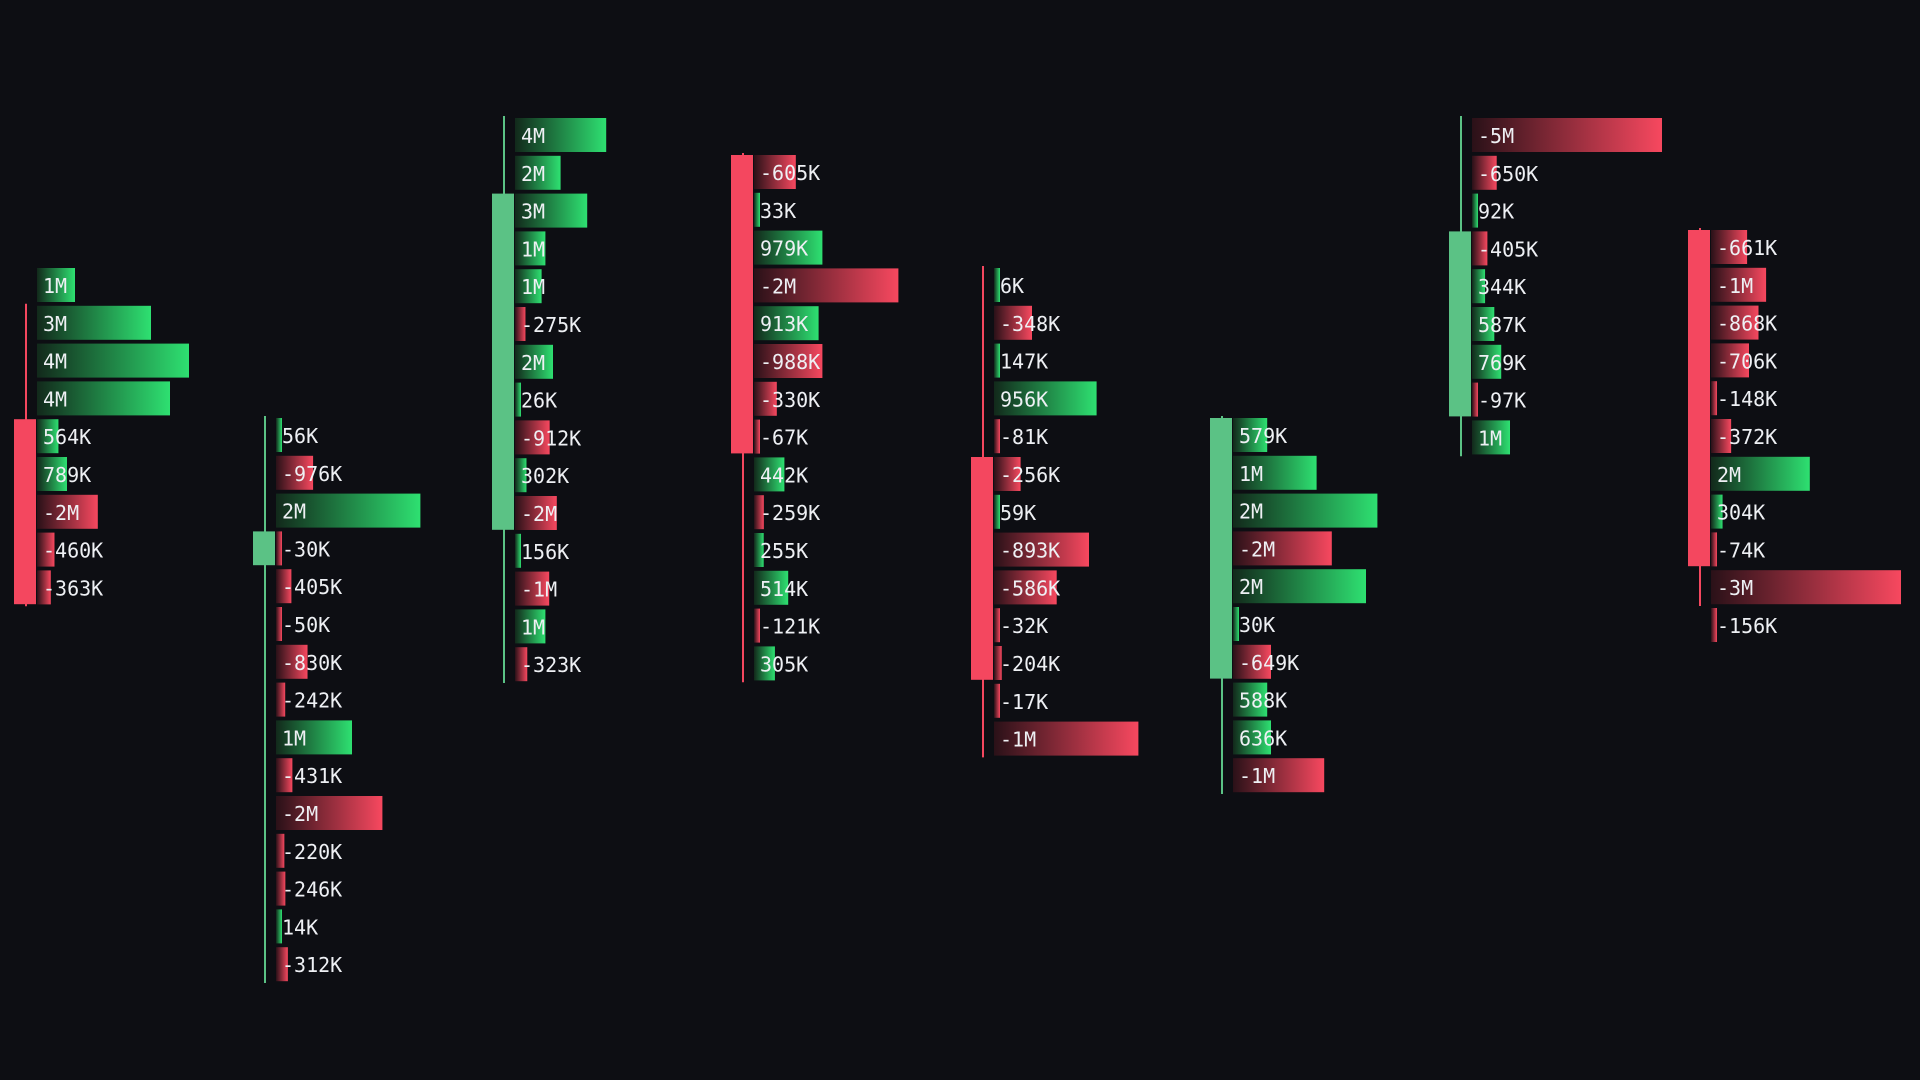  I want to click on delta-label: -706K, so click(1747, 361).